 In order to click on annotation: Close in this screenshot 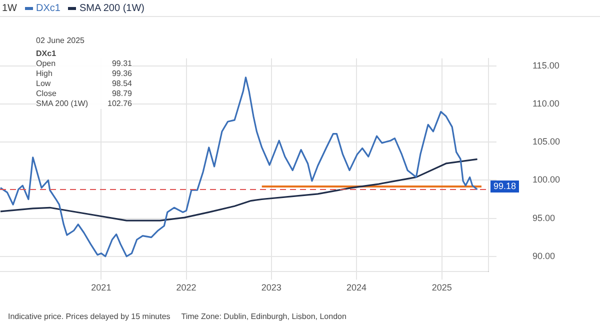, I will do `click(46, 94)`.